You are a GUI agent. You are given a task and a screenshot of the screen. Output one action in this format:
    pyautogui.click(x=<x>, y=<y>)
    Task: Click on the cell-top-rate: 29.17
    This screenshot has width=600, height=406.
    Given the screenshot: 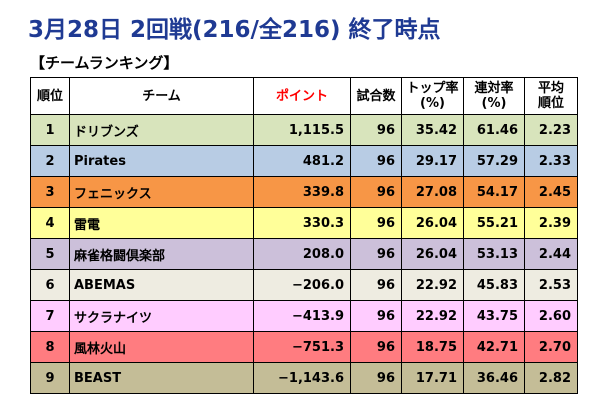 What is the action you would take?
    pyautogui.click(x=432, y=161)
    